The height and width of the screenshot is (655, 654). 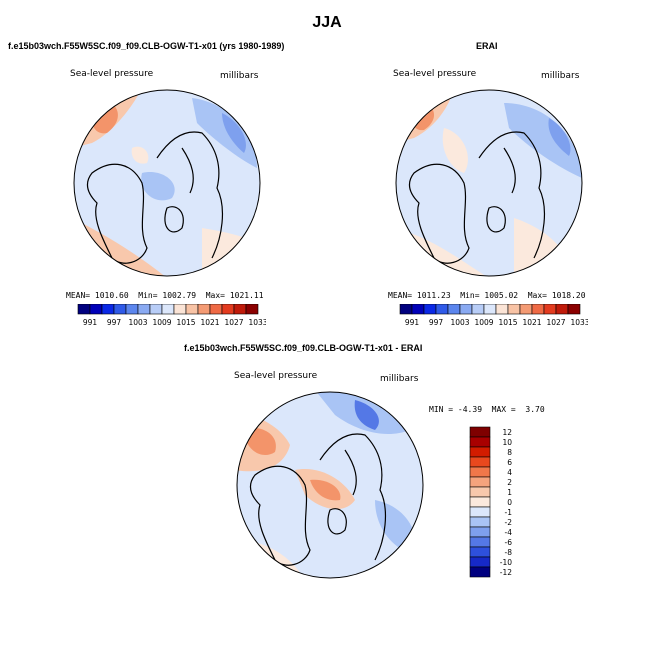 I want to click on obs-coastline-north-america, so click(x=439, y=213).